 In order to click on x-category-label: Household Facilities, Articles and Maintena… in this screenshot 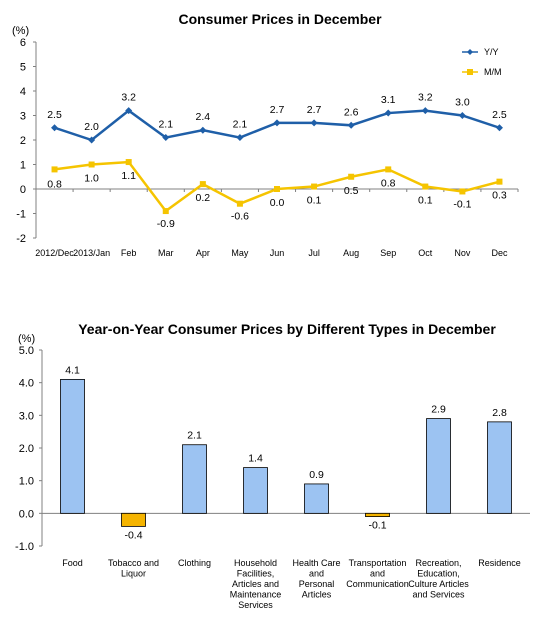, I will do `click(256, 584)`.